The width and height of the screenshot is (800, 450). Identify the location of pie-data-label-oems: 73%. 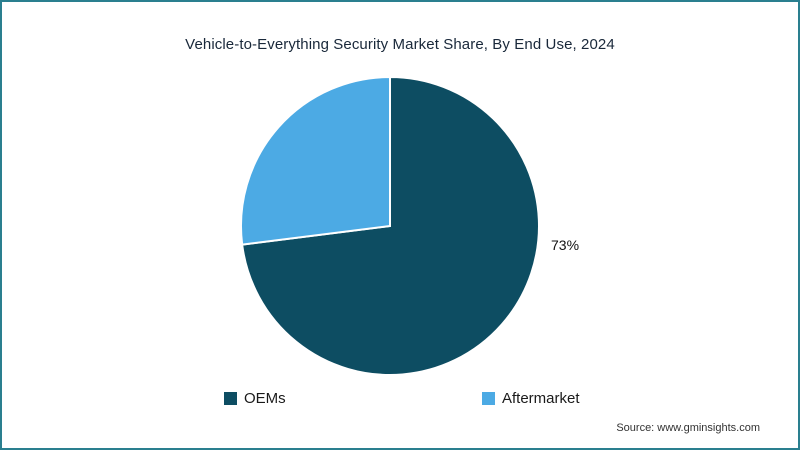
(565, 245).